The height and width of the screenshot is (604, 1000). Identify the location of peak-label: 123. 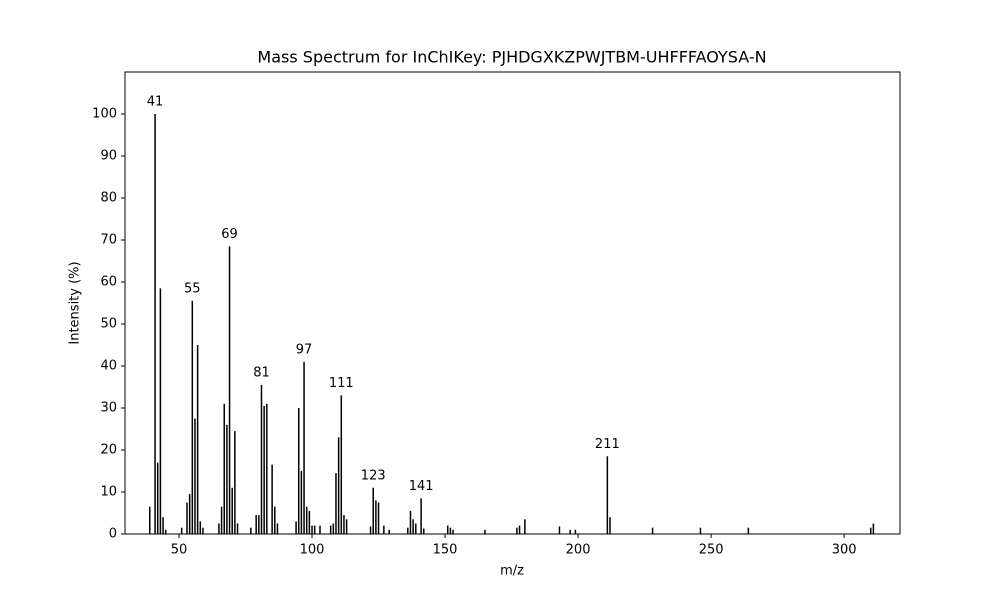
(373, 475).